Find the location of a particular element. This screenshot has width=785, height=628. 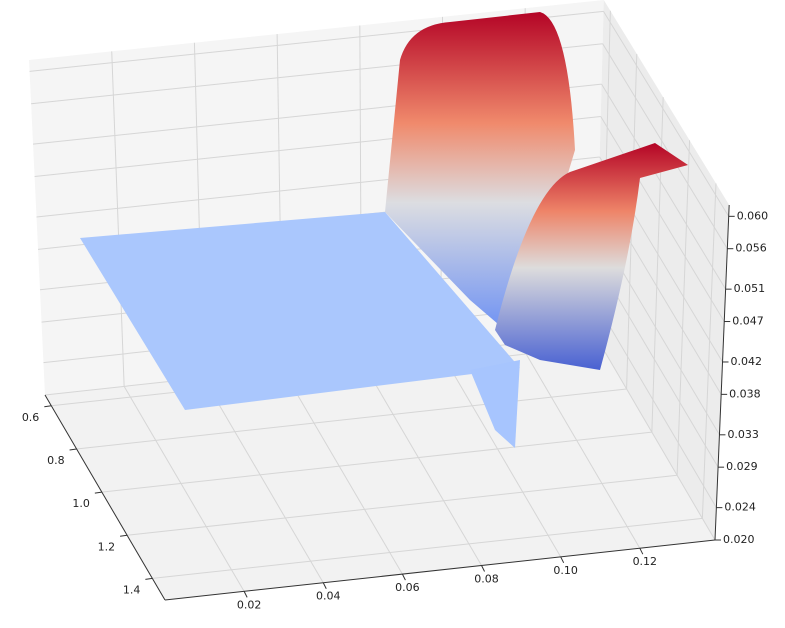

z-tick-label: 0.024 is located at coordinates (740, 507).